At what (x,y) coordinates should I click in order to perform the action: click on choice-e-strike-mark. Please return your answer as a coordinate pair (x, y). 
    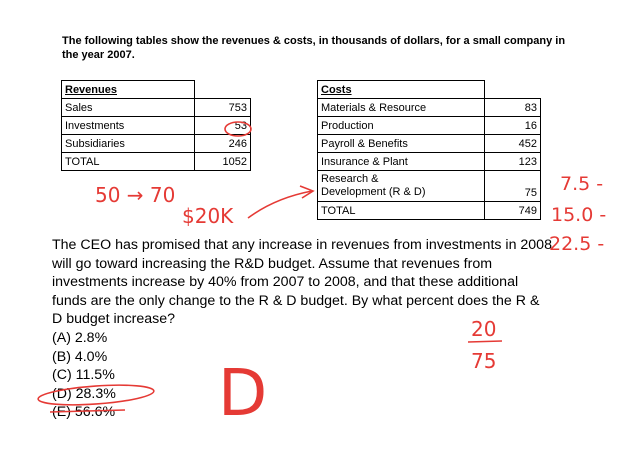
    Looking at the image, I should click on (87, 411).